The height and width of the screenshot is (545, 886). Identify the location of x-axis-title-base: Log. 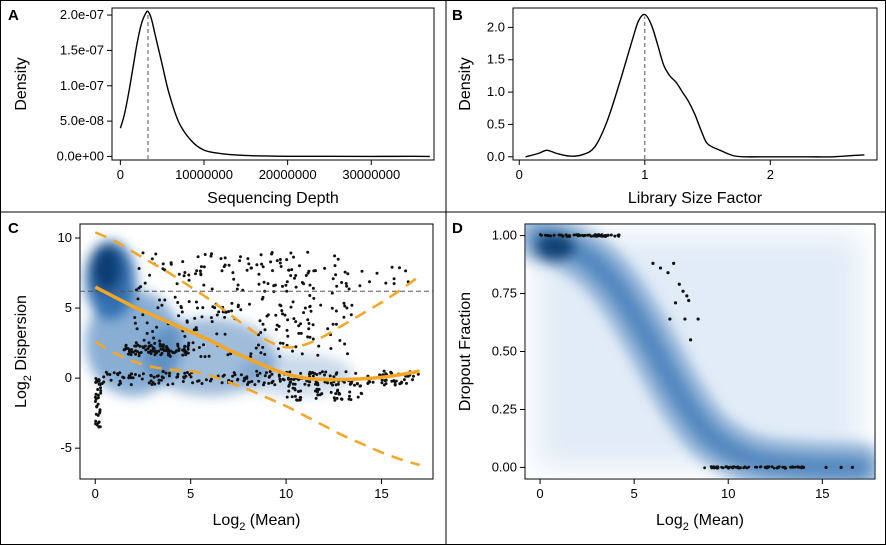
(669, 520).